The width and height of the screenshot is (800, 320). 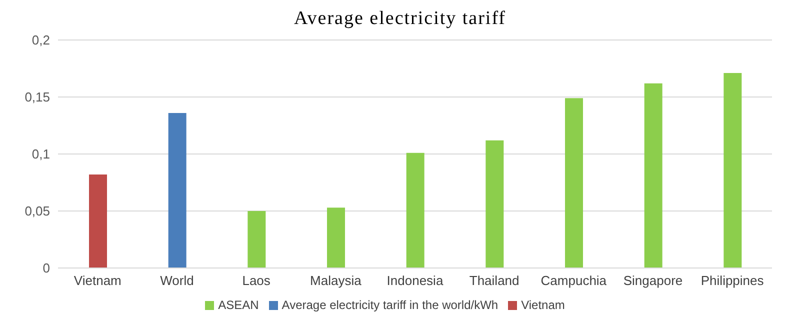 What do you see at coordinates (256, 280) in the screenshot?
I see `x-tick-label: Laos` at bounding box center [256, 280].